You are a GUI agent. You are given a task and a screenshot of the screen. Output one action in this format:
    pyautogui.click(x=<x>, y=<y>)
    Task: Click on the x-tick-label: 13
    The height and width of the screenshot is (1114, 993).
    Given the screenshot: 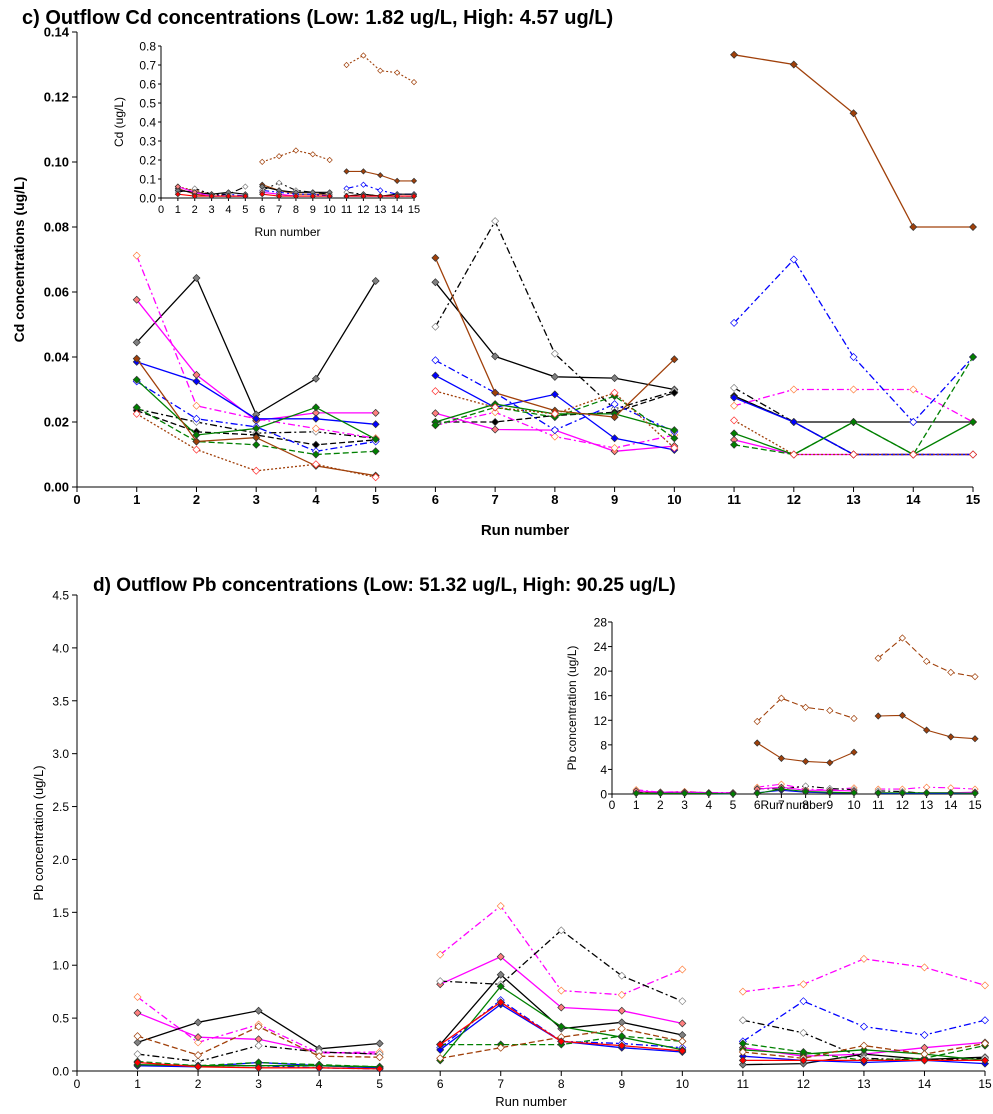 What is the action you would take?
    pyautogui.click(x=927, y=805)
    